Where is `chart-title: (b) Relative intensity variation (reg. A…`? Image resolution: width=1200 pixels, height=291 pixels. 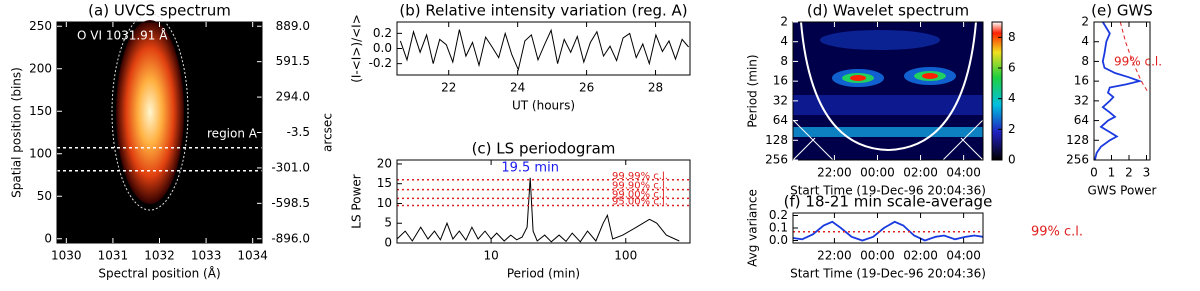
chart-title: (b) Relative intensity variation (reg. A… is located at coordinates (543, 11).